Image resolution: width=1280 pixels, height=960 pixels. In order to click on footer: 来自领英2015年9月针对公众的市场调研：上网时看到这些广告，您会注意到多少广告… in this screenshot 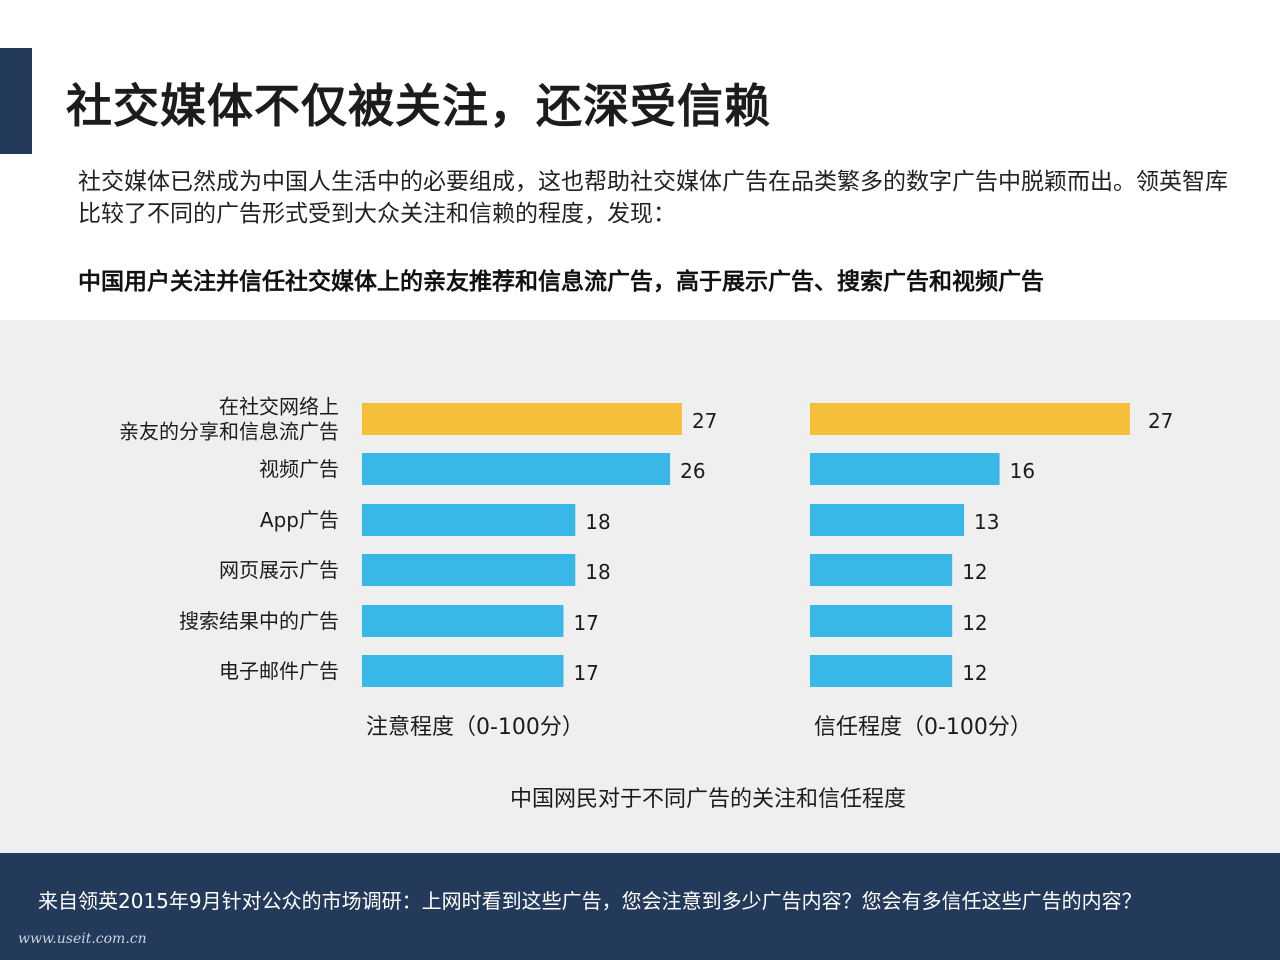, I will do `click(640, 906)`.